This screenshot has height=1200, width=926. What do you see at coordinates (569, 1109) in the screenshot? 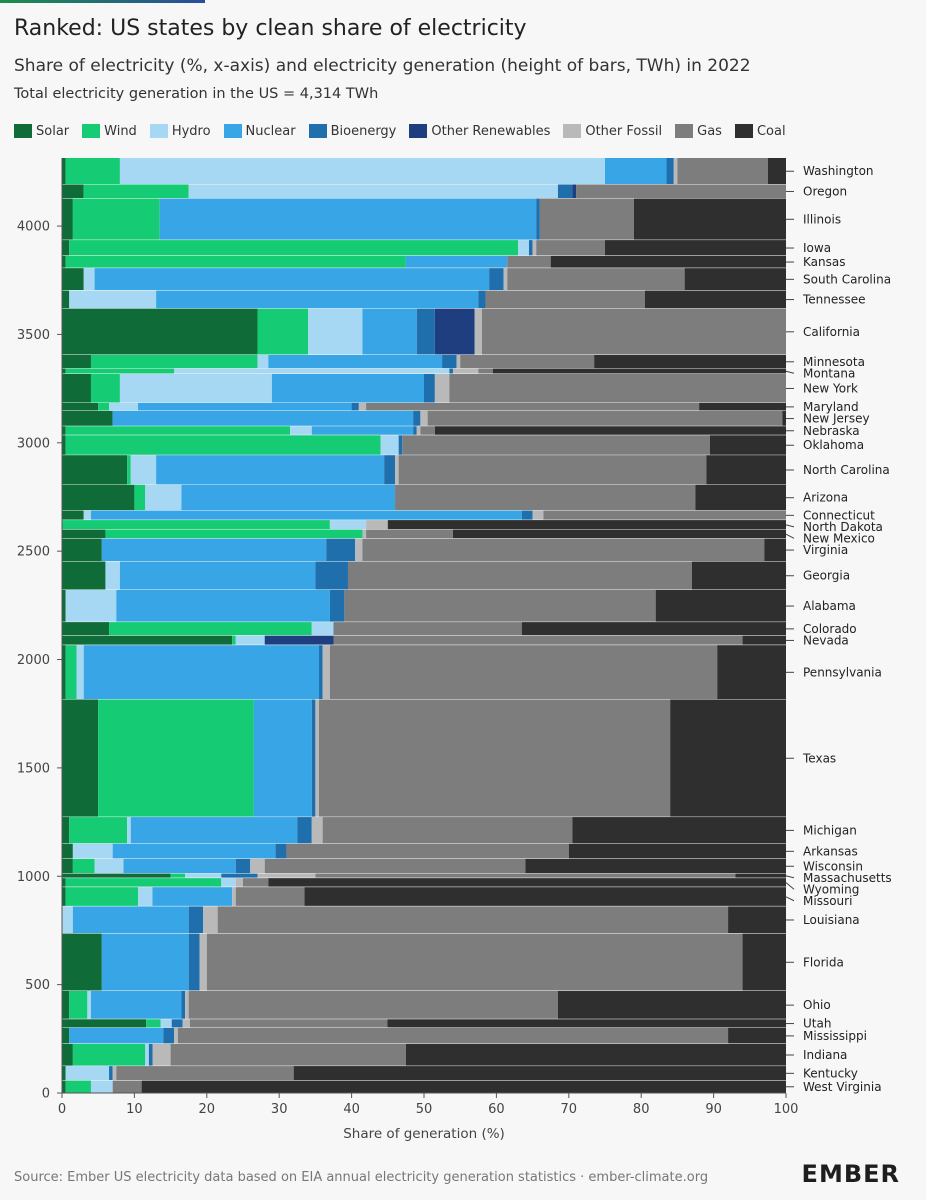
I see `x-tick-label: 70` at bounding box center [569, 1109].